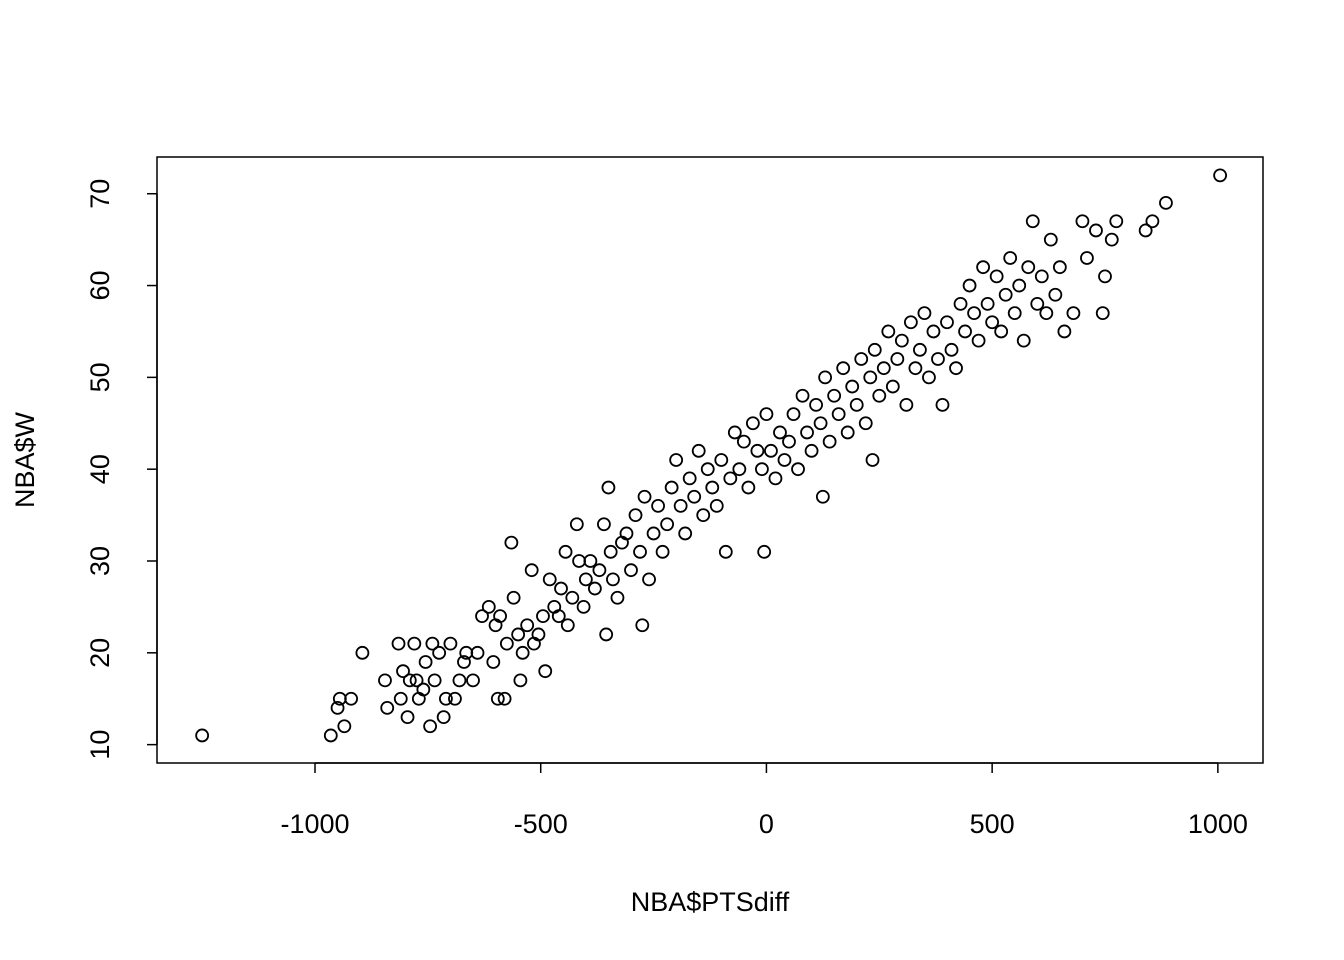 The width and height of the screenshot is (1344, 960). What do you see at coordinates (1218, 824) in the screenshot?
I see `x-tick-label: 1000` at bounding box center [1218, 824].